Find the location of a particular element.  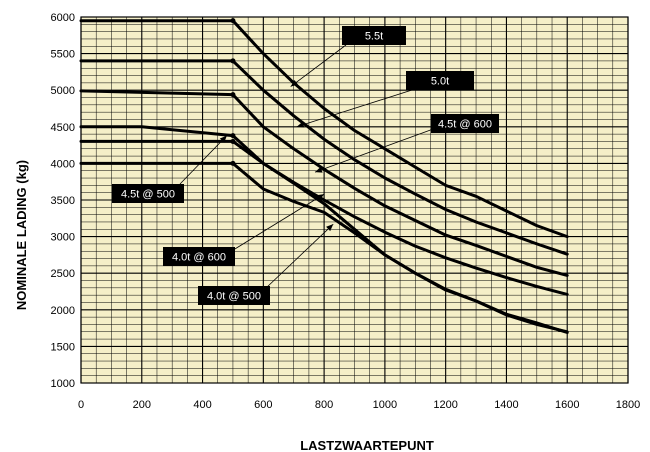

y-tick-label: 3000 is located at coordinates (63, 238).